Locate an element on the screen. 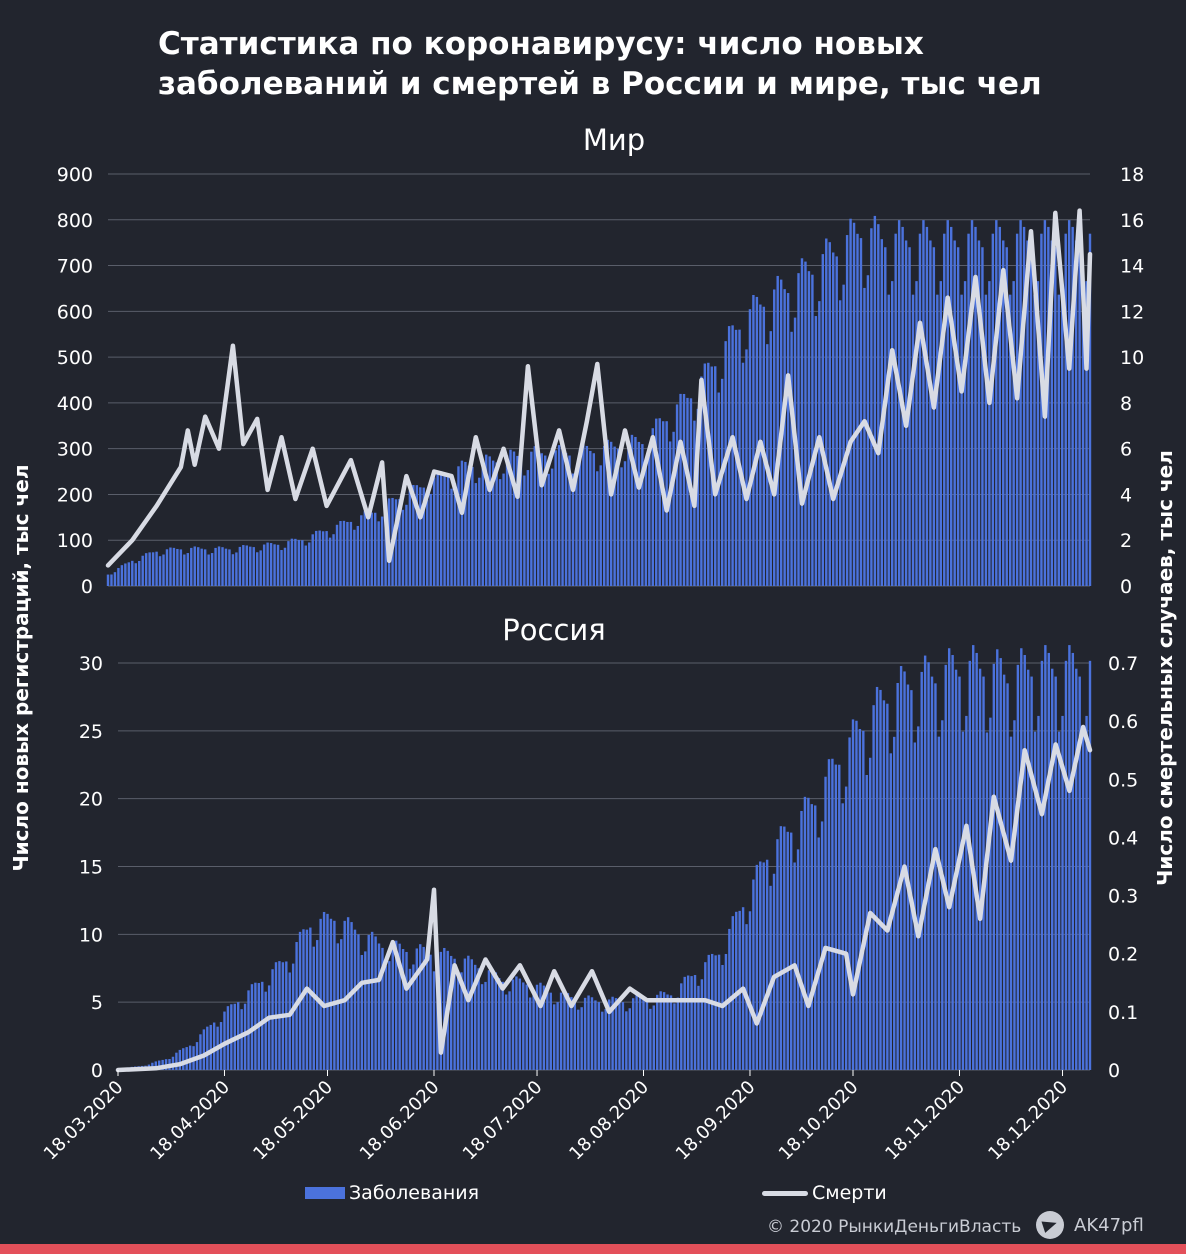  y-tick-label: 700 is located at coordinates (75, 267).